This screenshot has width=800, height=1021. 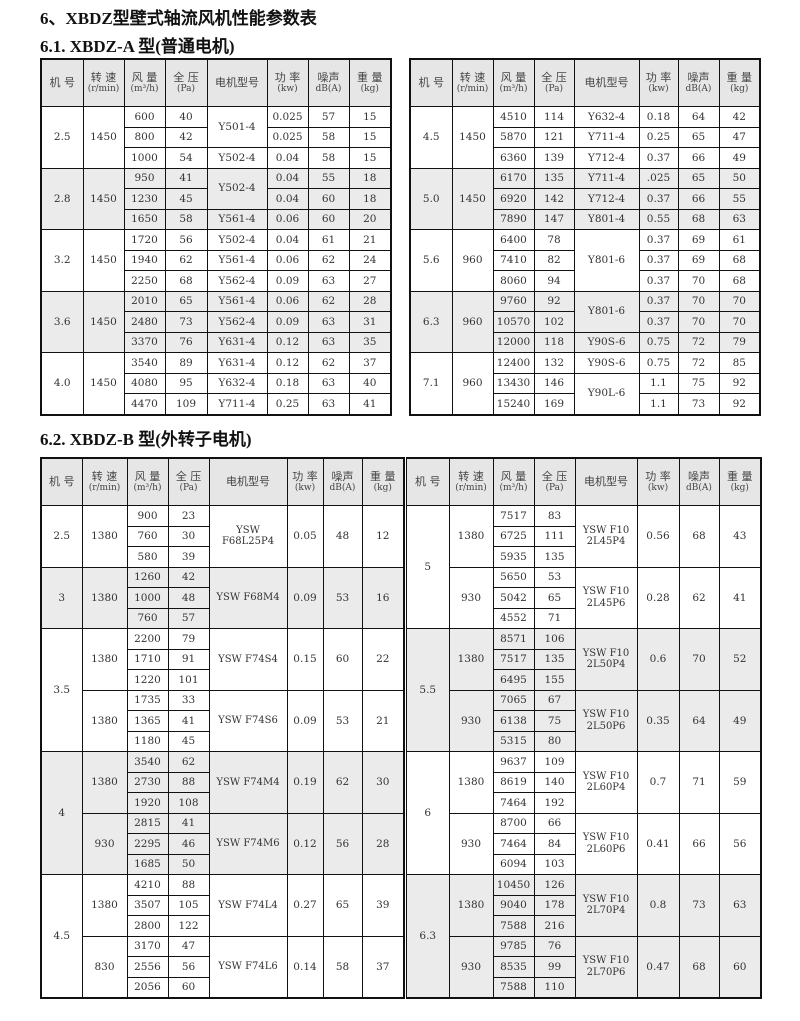 What do you see at coordinates (62, 321) in the screenshot?
I see `machine-no: 3.6` at bounding box center [62, 321].